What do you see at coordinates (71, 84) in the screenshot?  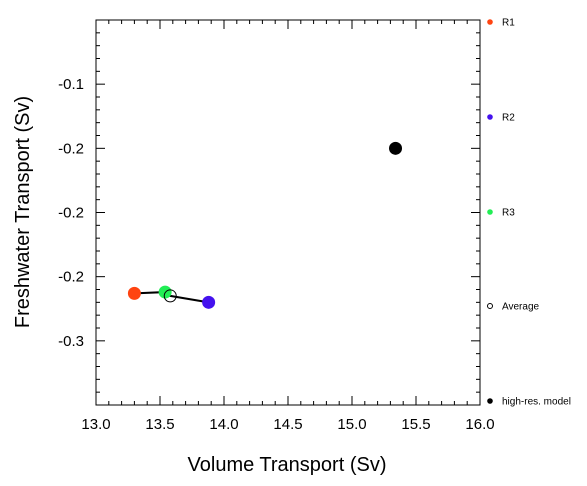 I see `y-tick-label: -0.1` at bounding box center [71, 84].